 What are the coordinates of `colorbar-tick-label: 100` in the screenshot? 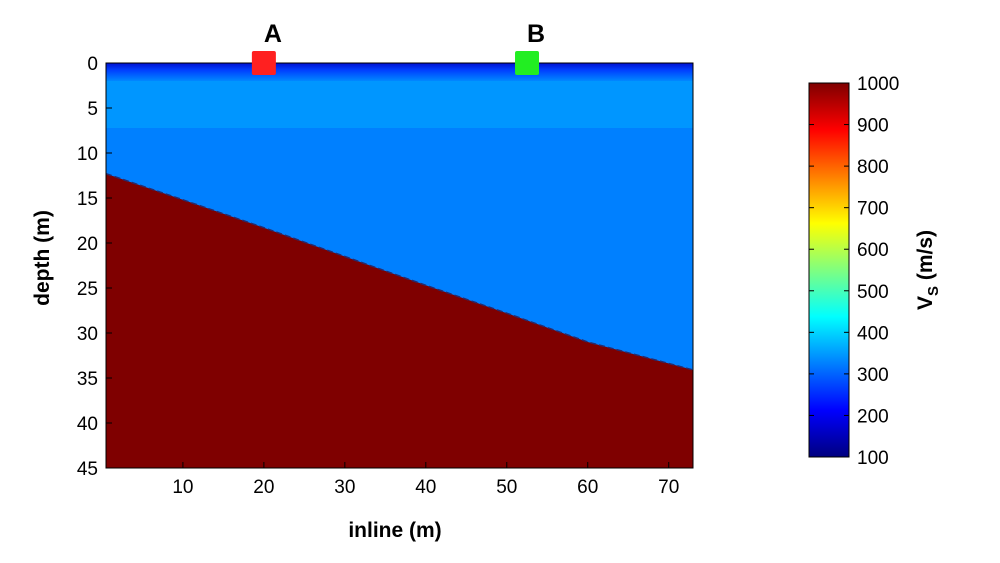 It's located at (873, 458).